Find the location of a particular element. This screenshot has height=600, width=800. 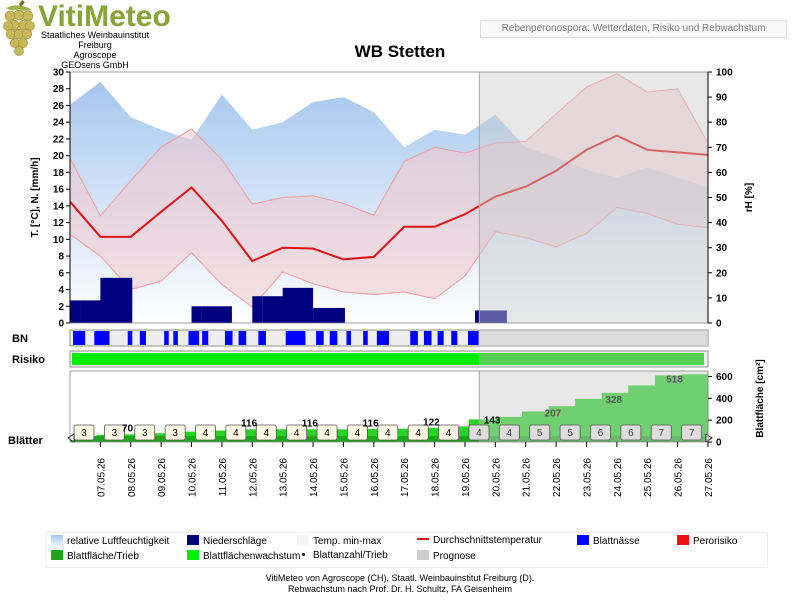

left-tick-label: 14 is located at coordinates (59, 206).